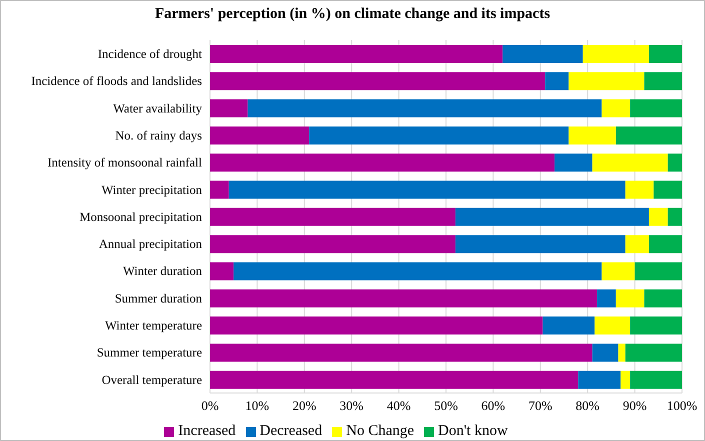  I want to click on x-tick-label: 80%, so click(588, 406).